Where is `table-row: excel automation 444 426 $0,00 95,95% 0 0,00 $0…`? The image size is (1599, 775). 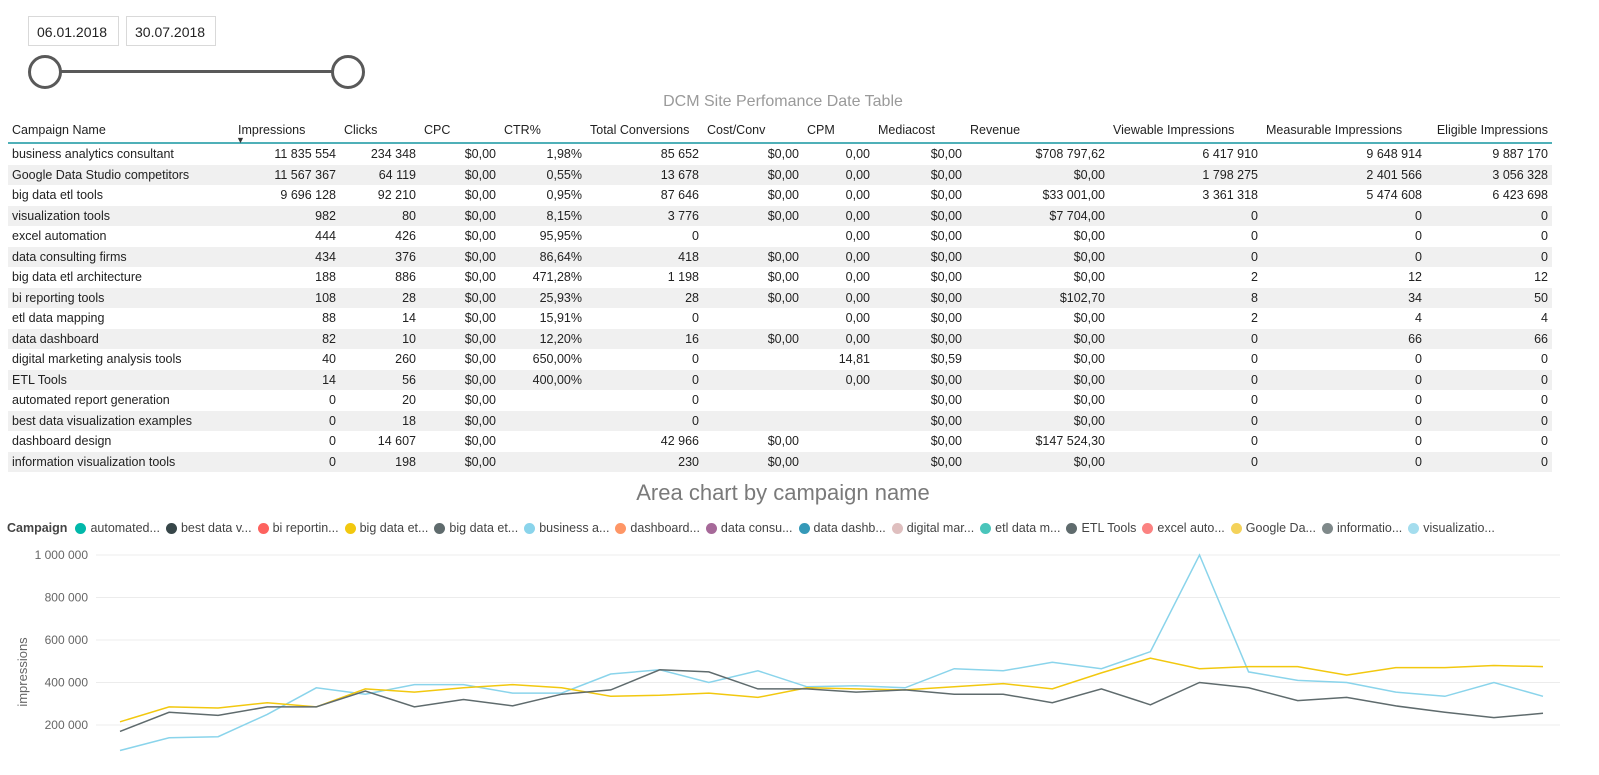 table-row: excel automation 444 426 $0,00 95,95% 0 0,00 $0… is located at coordinates (780, 236).